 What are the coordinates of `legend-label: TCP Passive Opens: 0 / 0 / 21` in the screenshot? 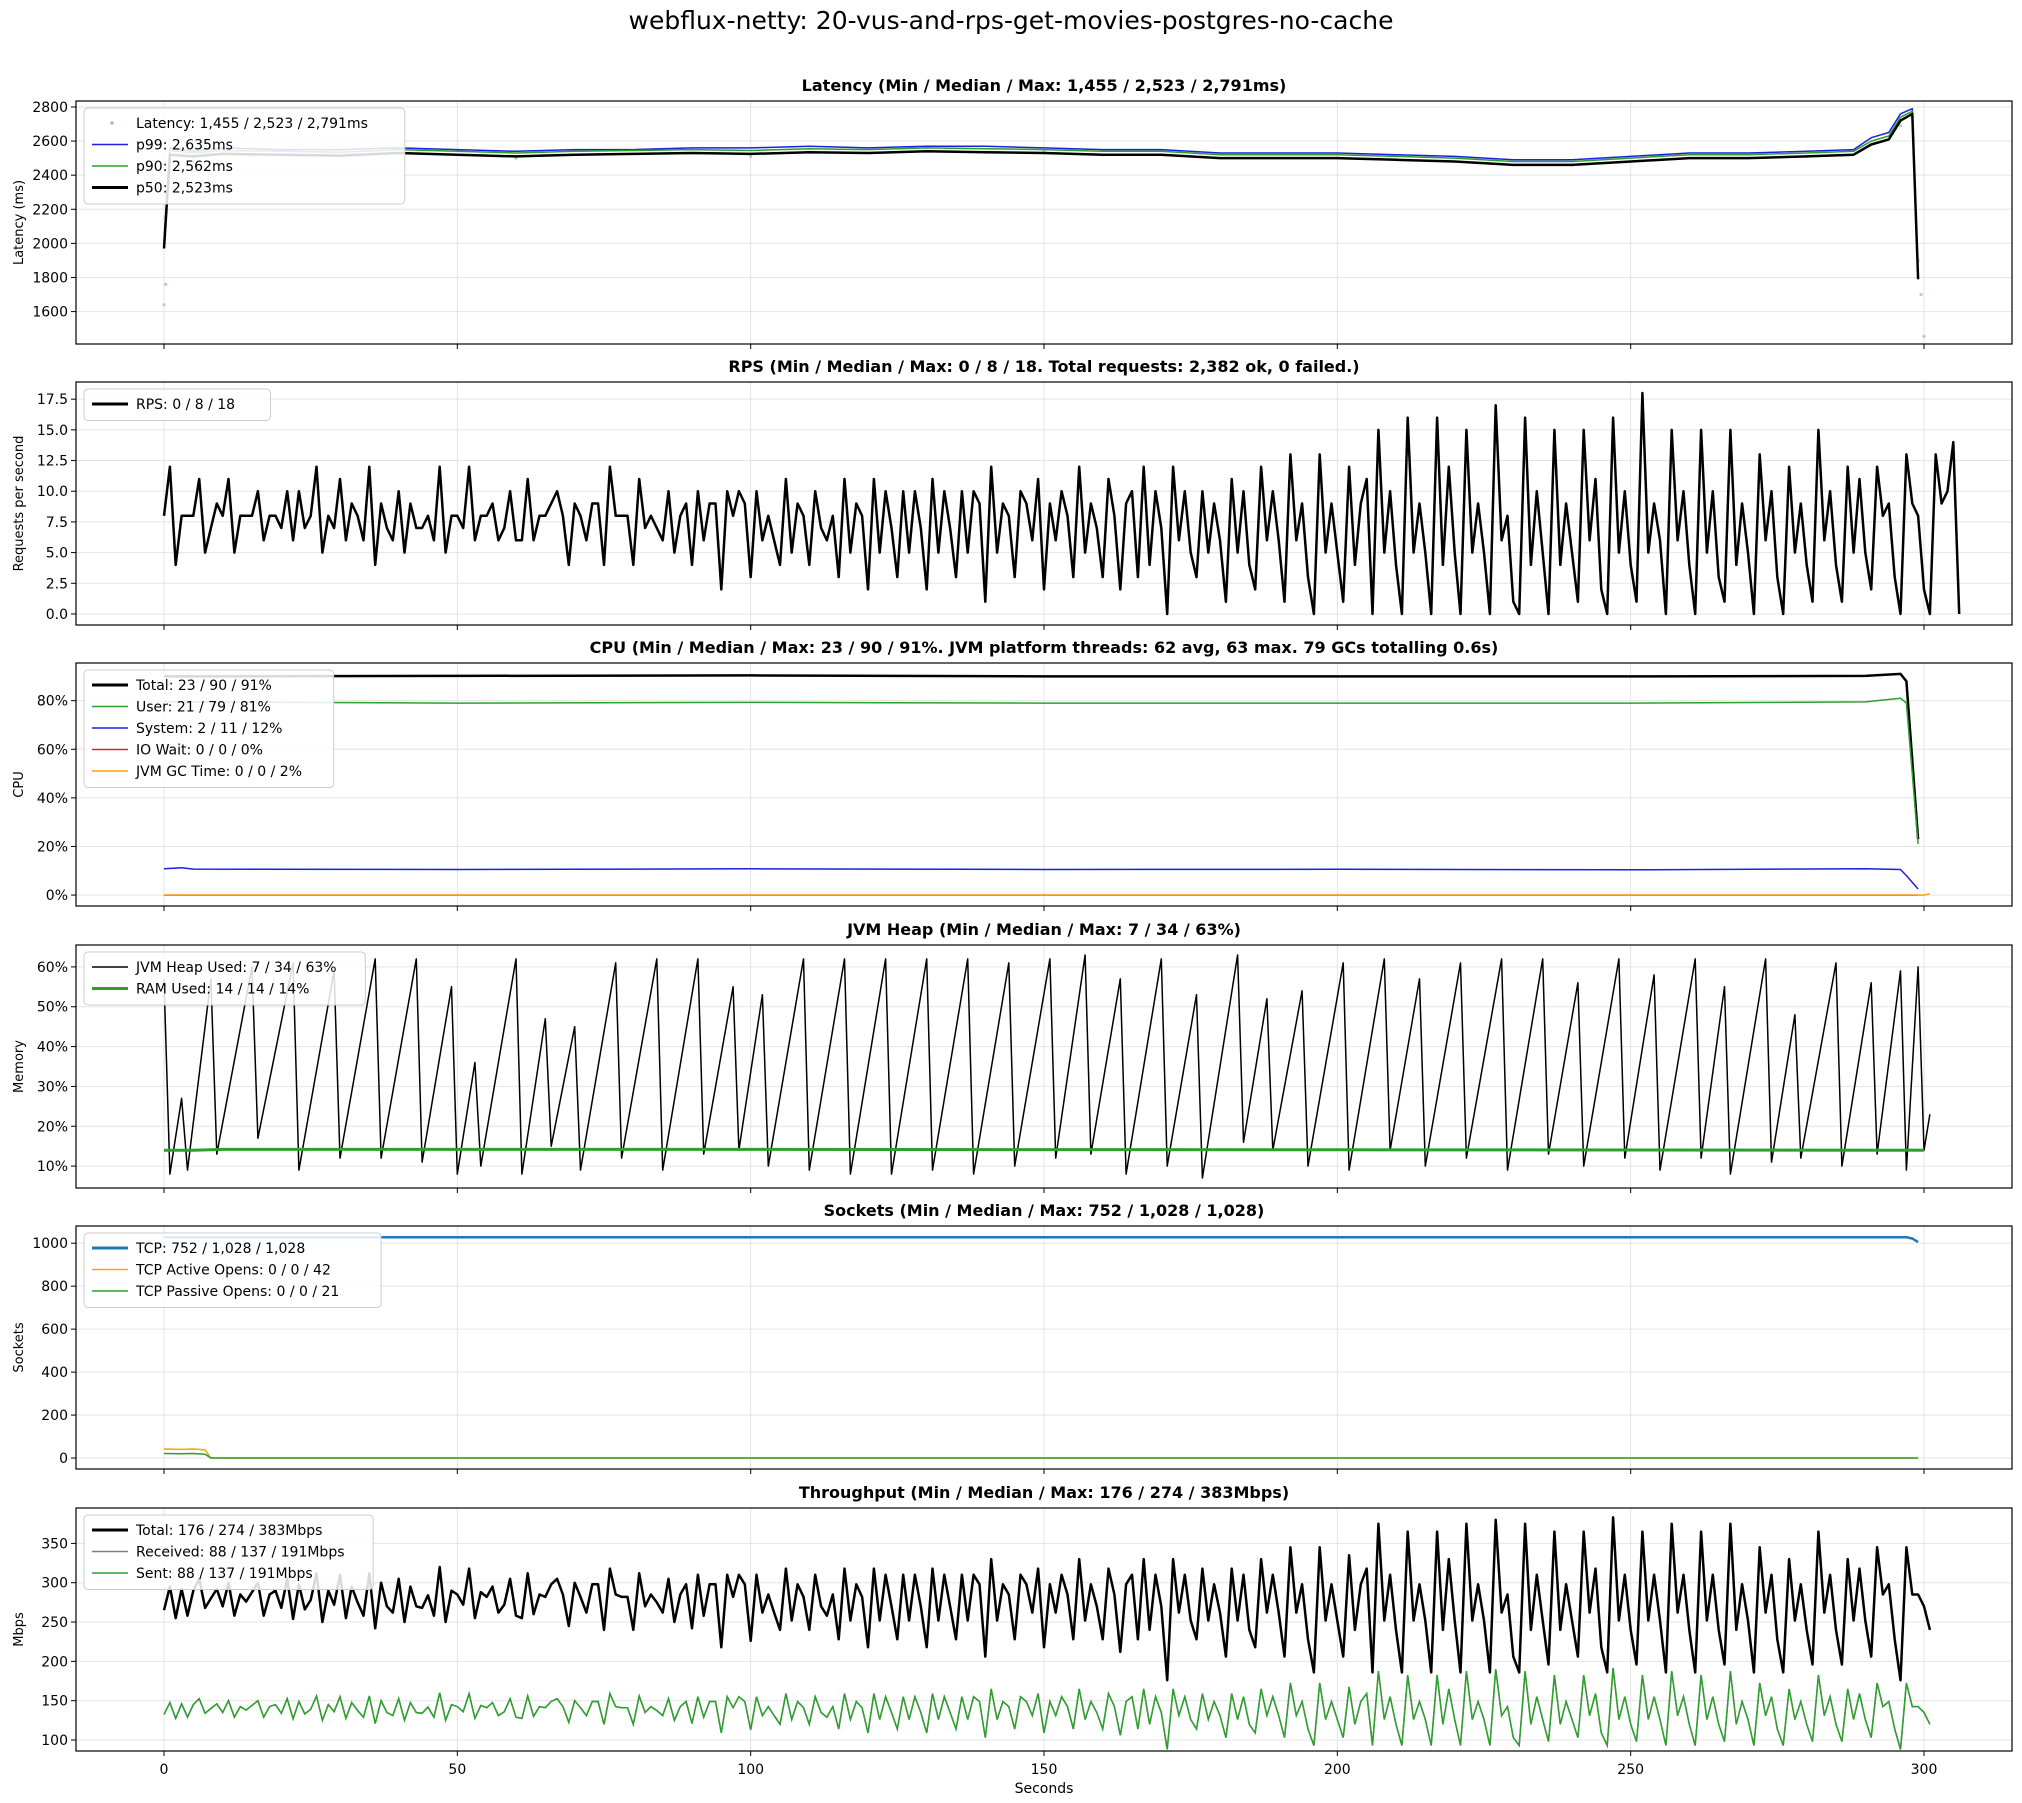 It's located at (237, 1292).